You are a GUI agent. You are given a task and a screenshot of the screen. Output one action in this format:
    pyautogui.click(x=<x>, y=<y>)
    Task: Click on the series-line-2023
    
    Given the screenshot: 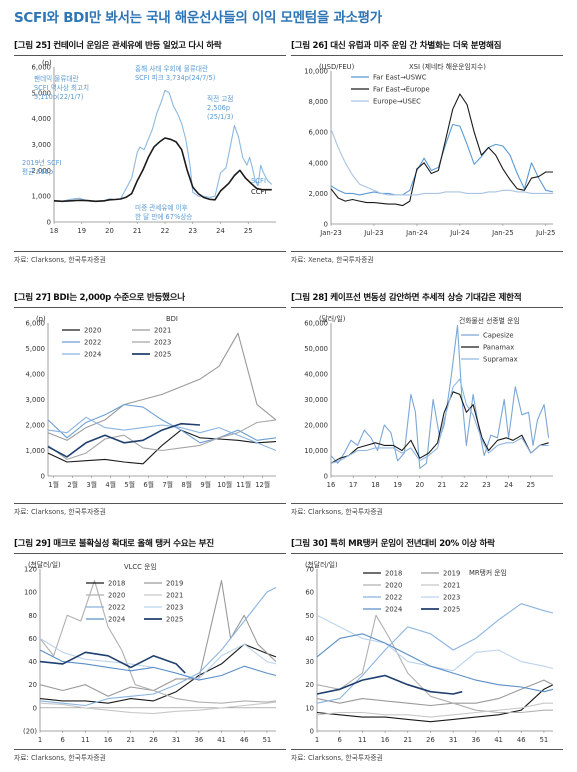 What is the action you would take?
    pyautogui.click(x=158, y=658)
    